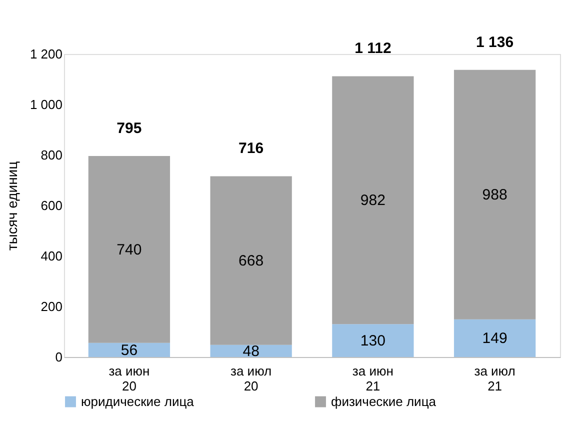 The image size is (579, 424). What do you see at coordinates (12, 206) in the screenshot?
I see `y-axis-title: тысяч единиц` at bounding box center [12, 206].